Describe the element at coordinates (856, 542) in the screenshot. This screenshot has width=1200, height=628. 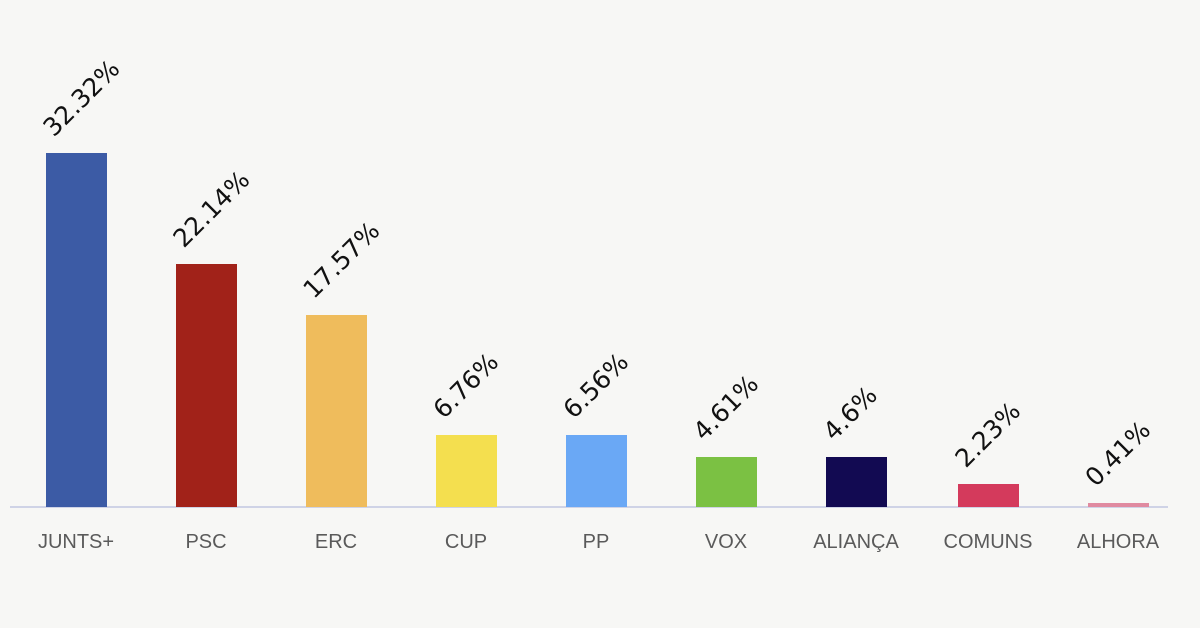
I see `category-label: ALIANÇA` at that location.